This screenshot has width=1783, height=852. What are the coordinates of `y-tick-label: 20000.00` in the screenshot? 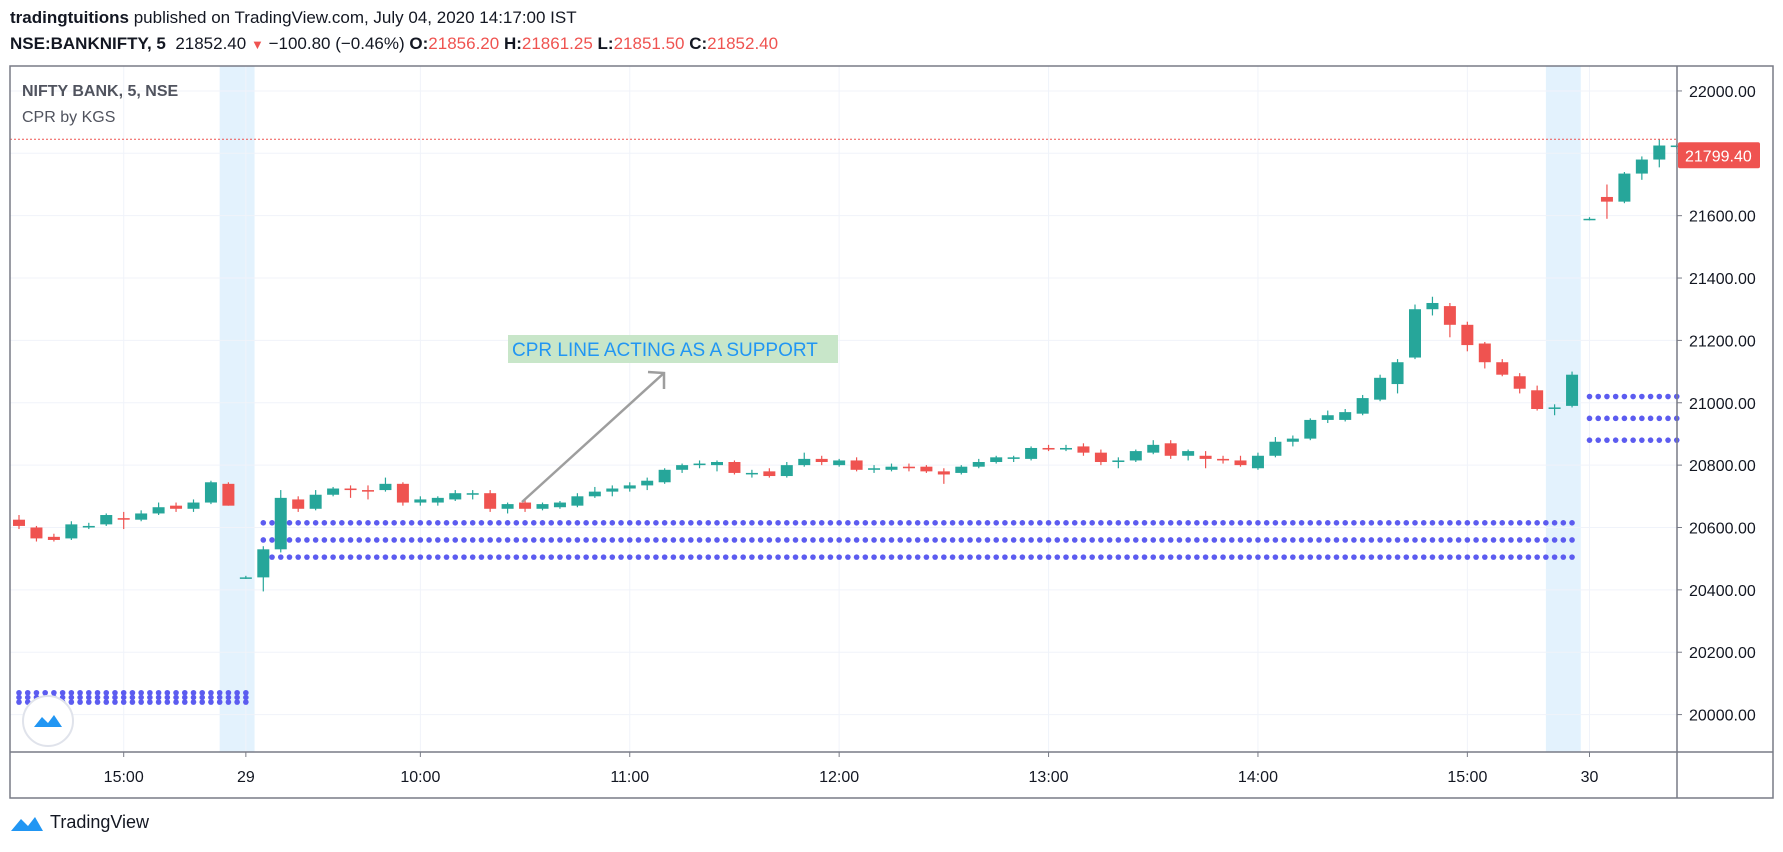 It's located at (1722, 716).